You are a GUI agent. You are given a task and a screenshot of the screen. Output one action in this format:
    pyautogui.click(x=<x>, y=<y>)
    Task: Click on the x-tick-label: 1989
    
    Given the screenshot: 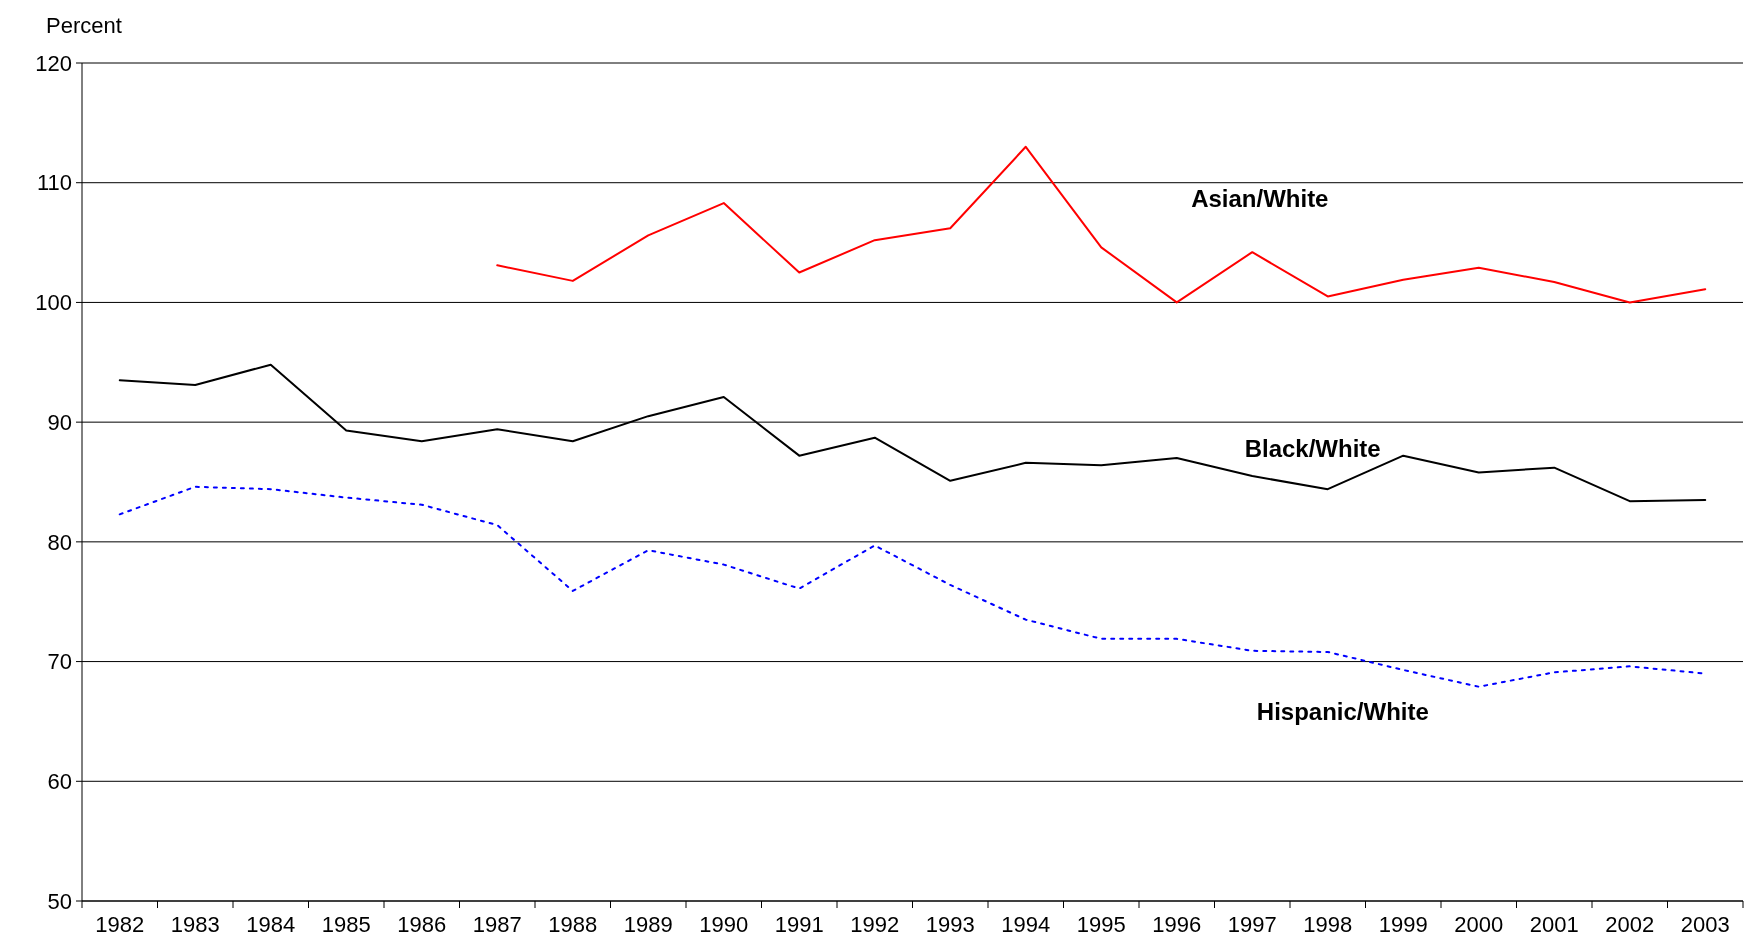 What is the action you would take?
    pyautogui.click(x=648, y=924)
    